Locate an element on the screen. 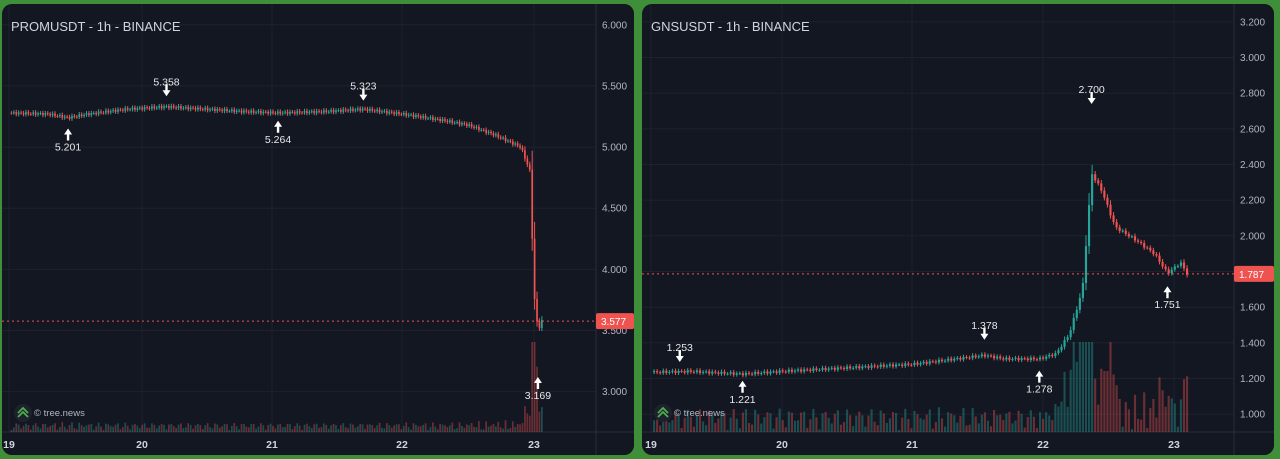  annotation-label: 5.323 is located at coordinates (363, 87).